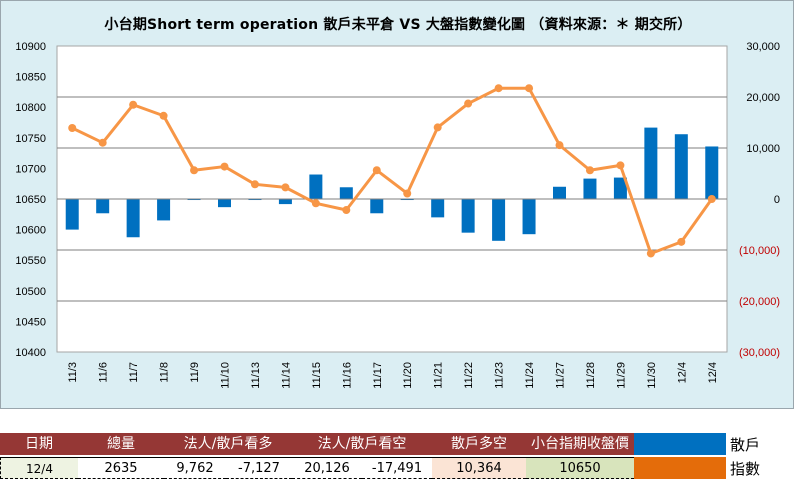 This screenshot has height=486, width=796. What do you see at coordinates (439, 375) in the screenshot?
I see `x-tick-label: 11/21` at bounding box center [439, 375].